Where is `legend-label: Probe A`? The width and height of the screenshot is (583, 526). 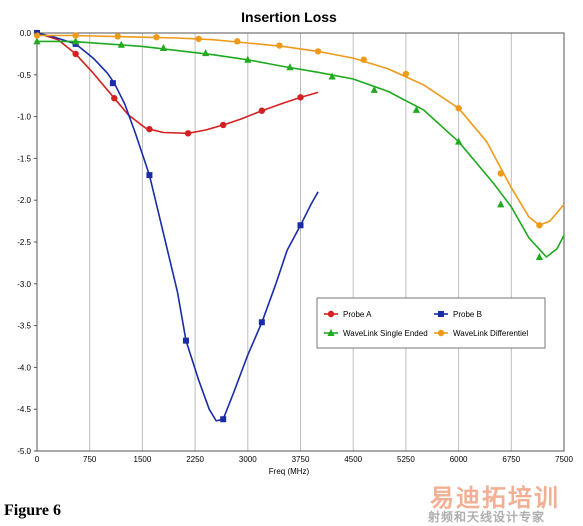 legend-label: Probe A is located at coordinates (357, 314).